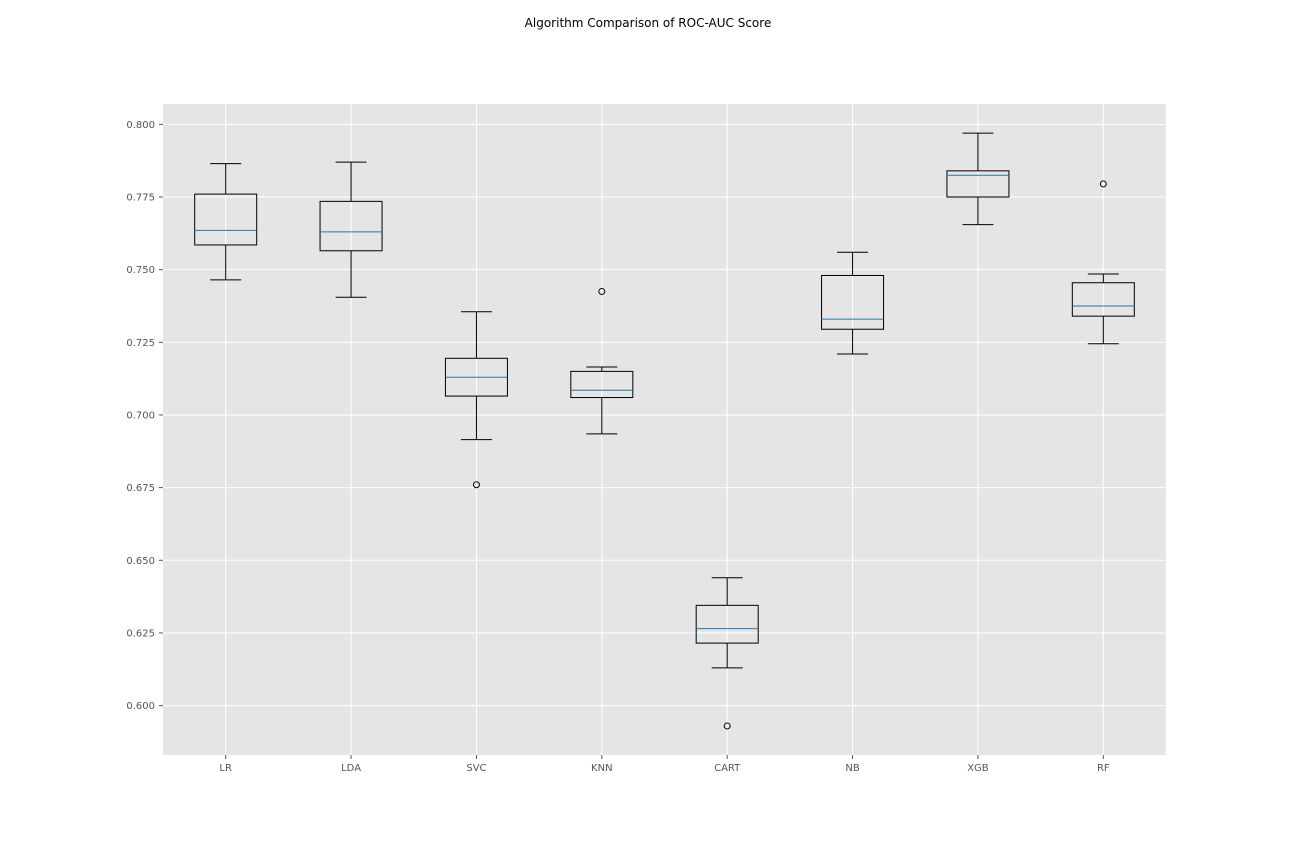 This screenshot has width=1296, height=864. Describe the element at coordinates (476, 768) in the screenshot. I see `x-tick-label: SVC` at that location.